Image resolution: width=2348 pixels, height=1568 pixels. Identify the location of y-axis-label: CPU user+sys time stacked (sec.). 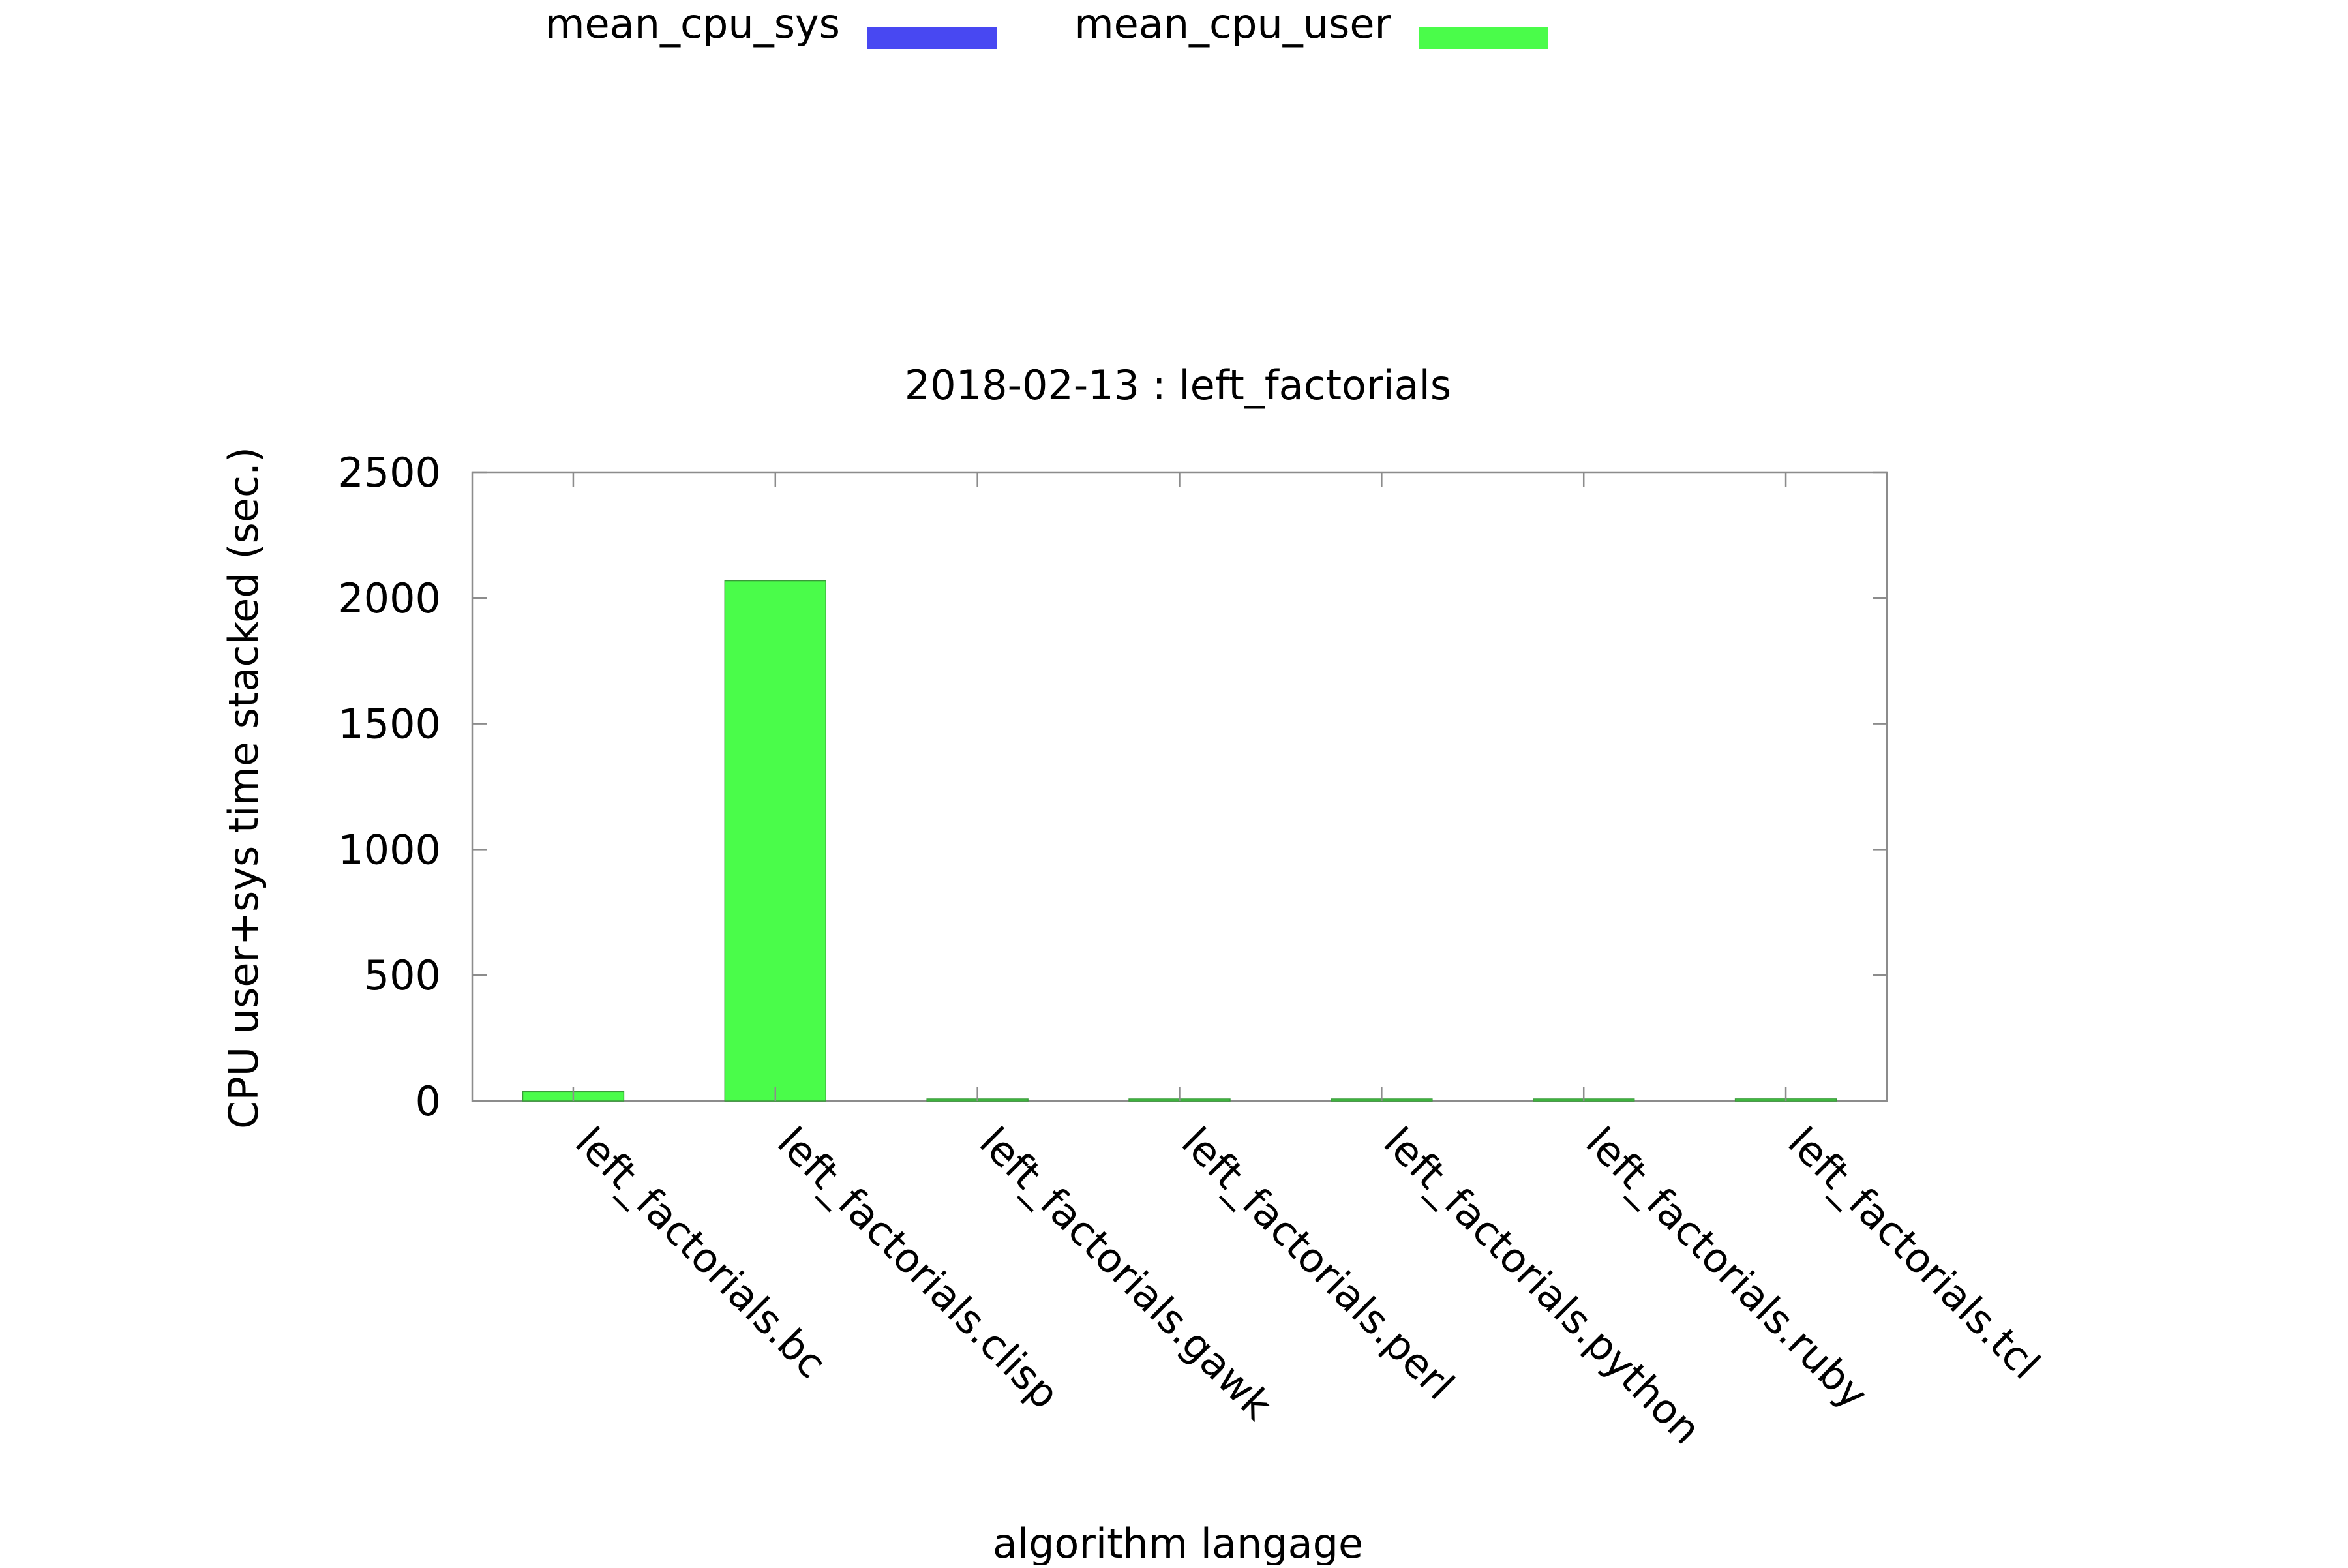
(244, 788).